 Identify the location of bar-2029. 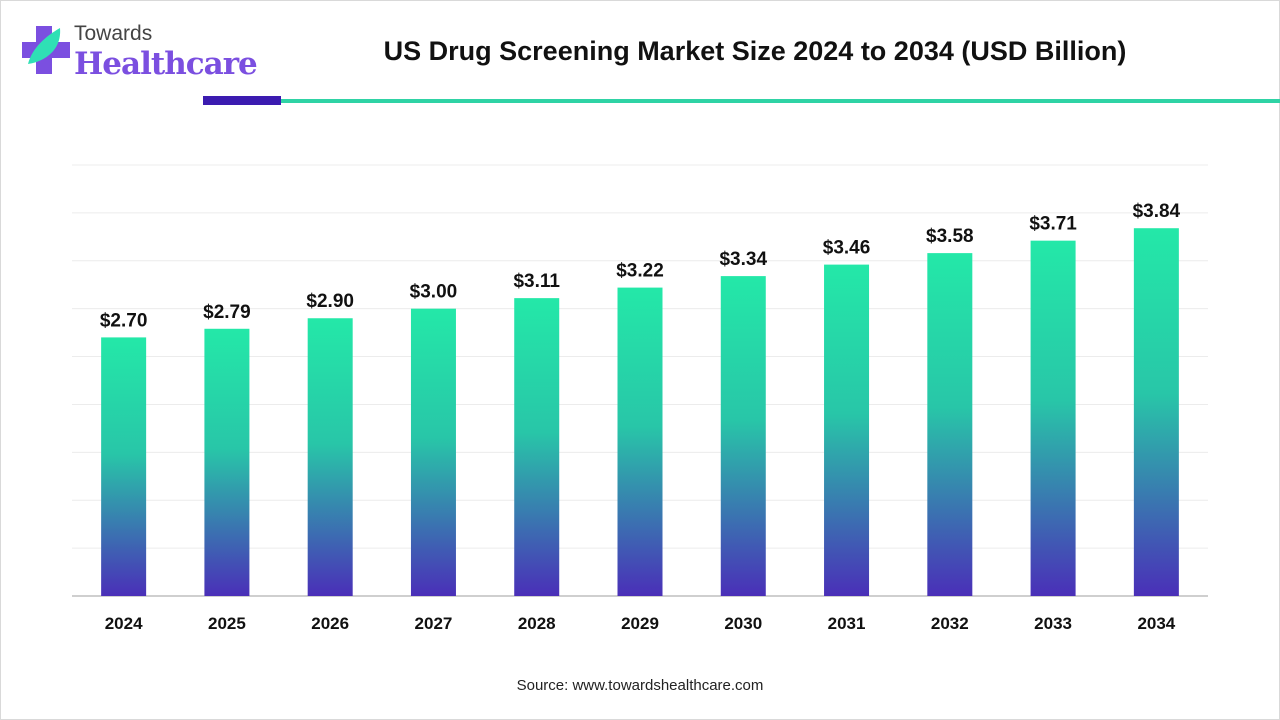
(640, 441).